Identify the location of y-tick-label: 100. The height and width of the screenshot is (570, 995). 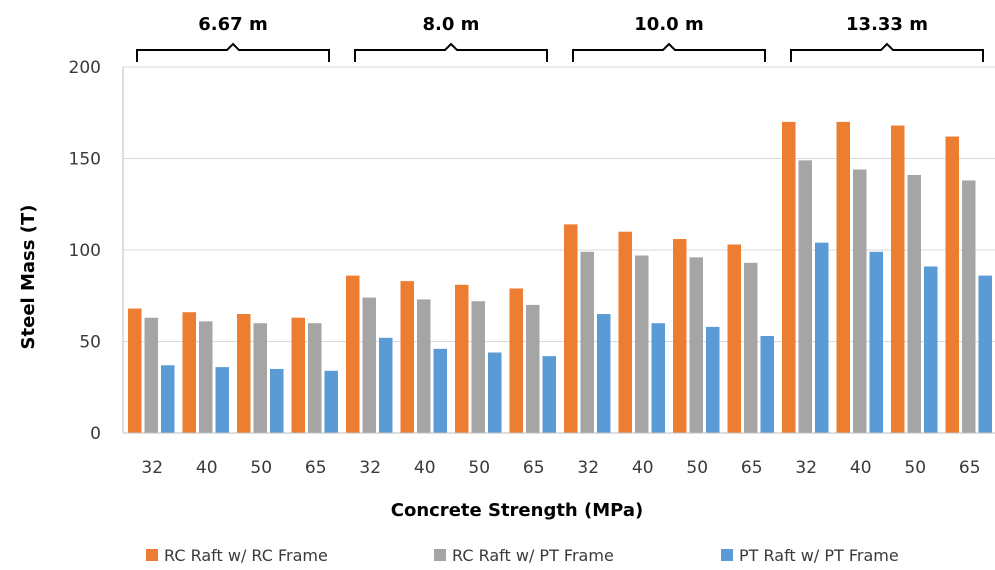
(85, 251).